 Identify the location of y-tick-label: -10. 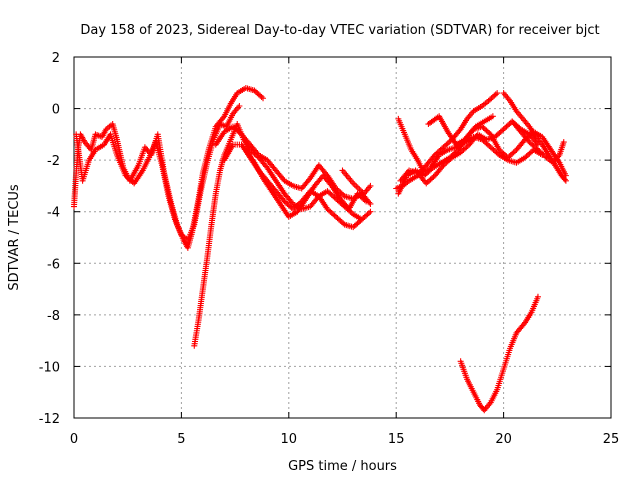
(49, 367).